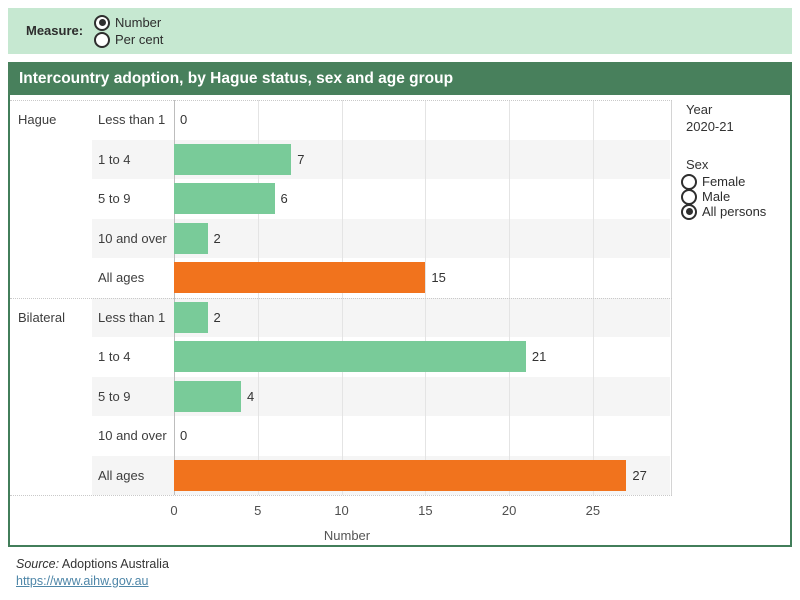 The height and width of the screenshot is (600, 800). Describe the element at coordinates (697, 164) in the screenshot. I see `sex-label: Sex` at that location.